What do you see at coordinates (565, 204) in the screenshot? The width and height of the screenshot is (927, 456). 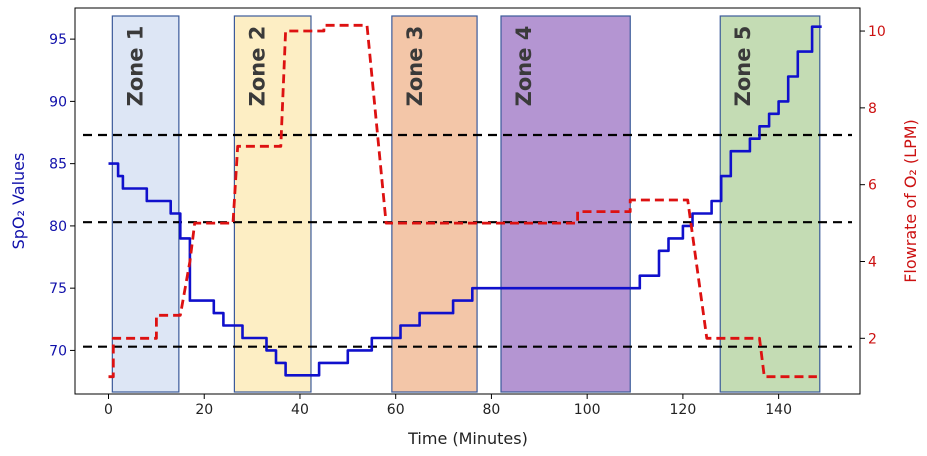 I see `zone-4-band` at bounding box center [565, 204].